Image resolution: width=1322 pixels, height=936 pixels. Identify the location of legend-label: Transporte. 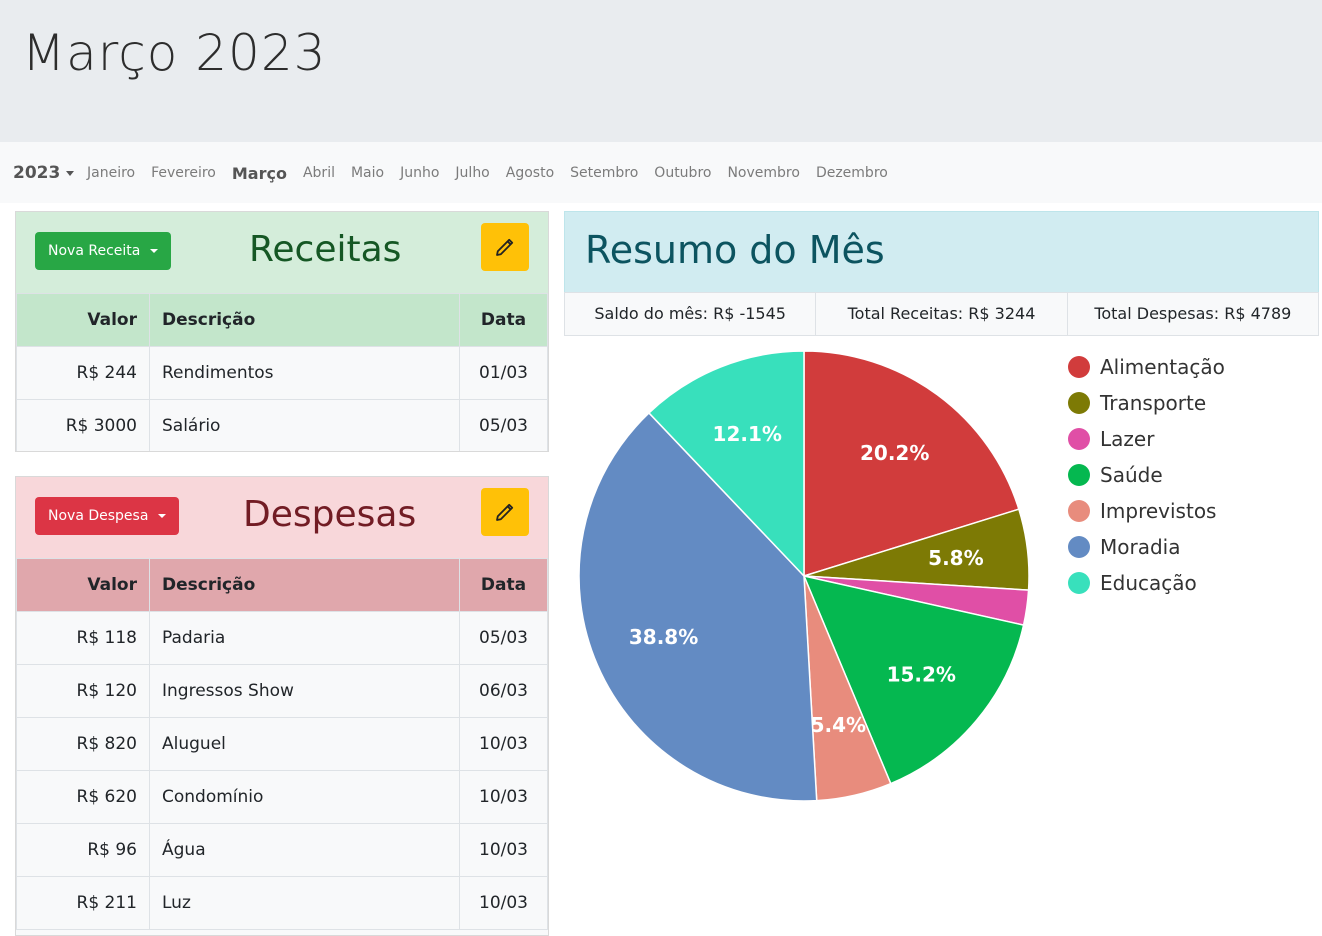
(1153, 403).